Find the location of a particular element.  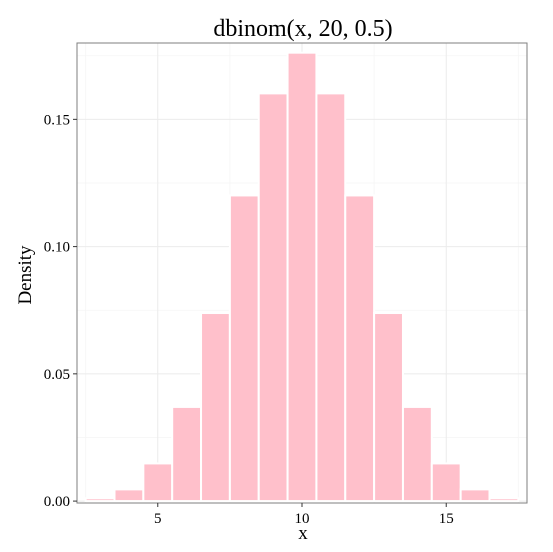

x-axis: 5 10 15 is located at coordinates (304, 515).